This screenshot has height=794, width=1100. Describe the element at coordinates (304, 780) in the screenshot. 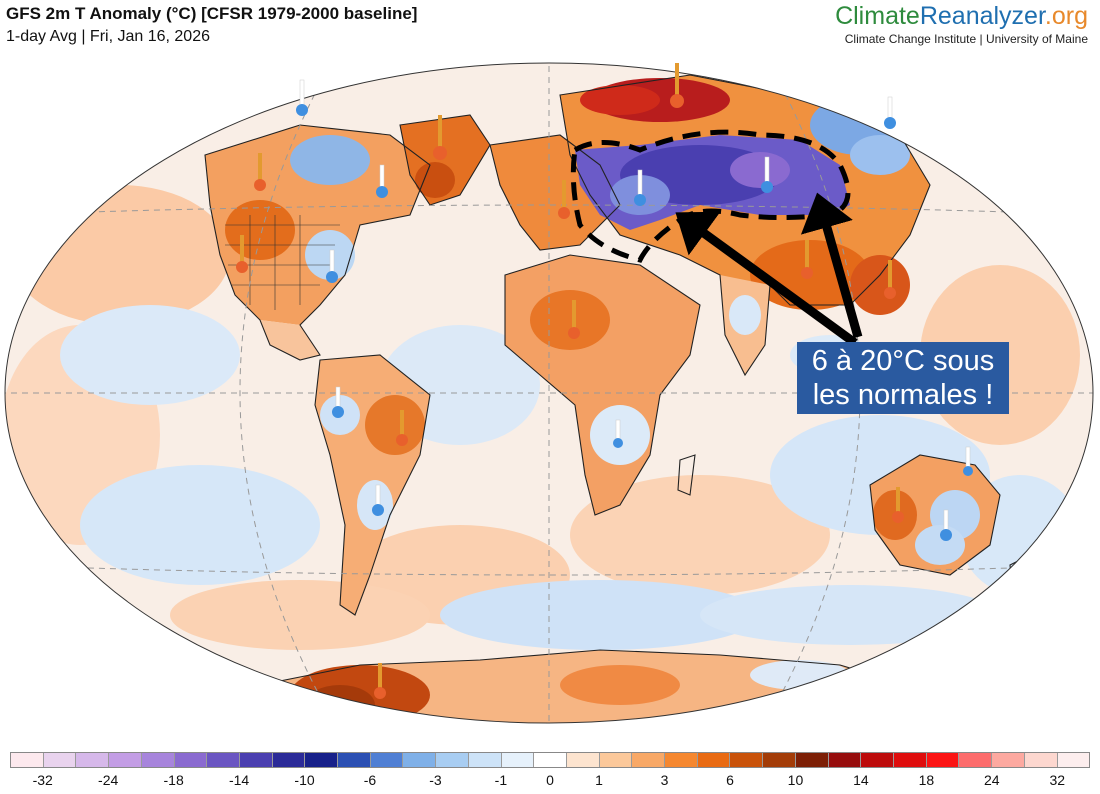

I see `legend-tick-label: -10` at that location.